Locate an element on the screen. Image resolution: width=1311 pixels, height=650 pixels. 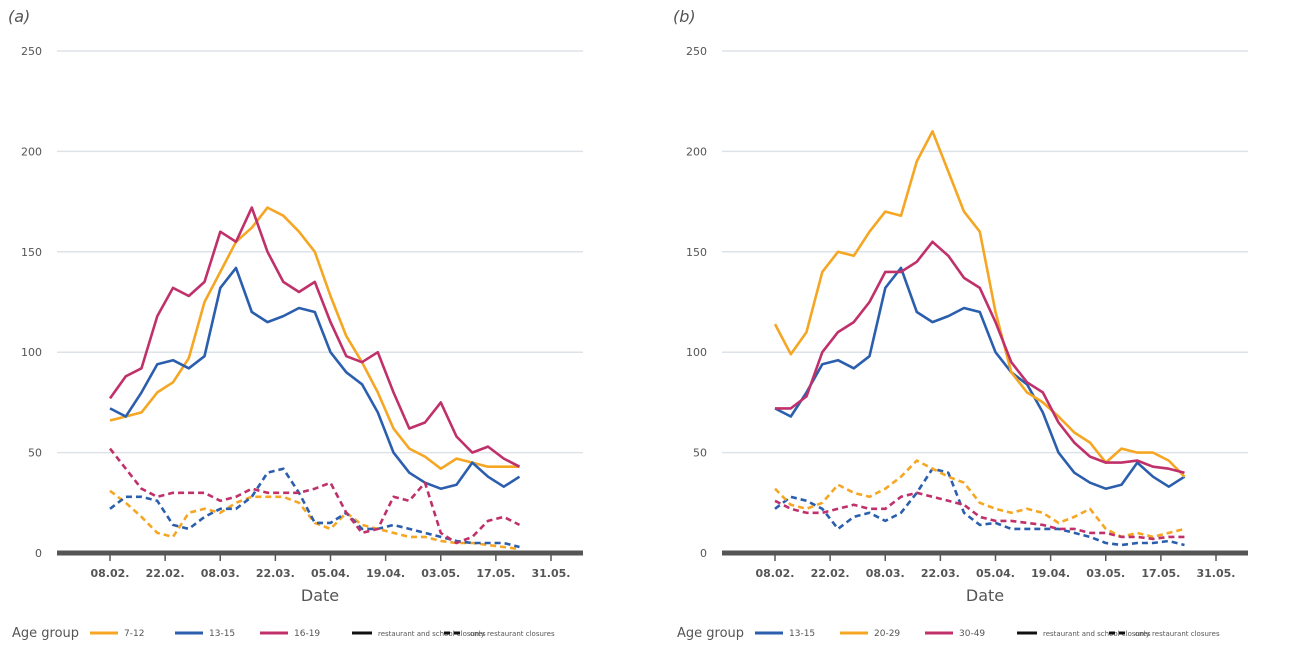
panel-label: (b) is located at coordinates (684, 16).